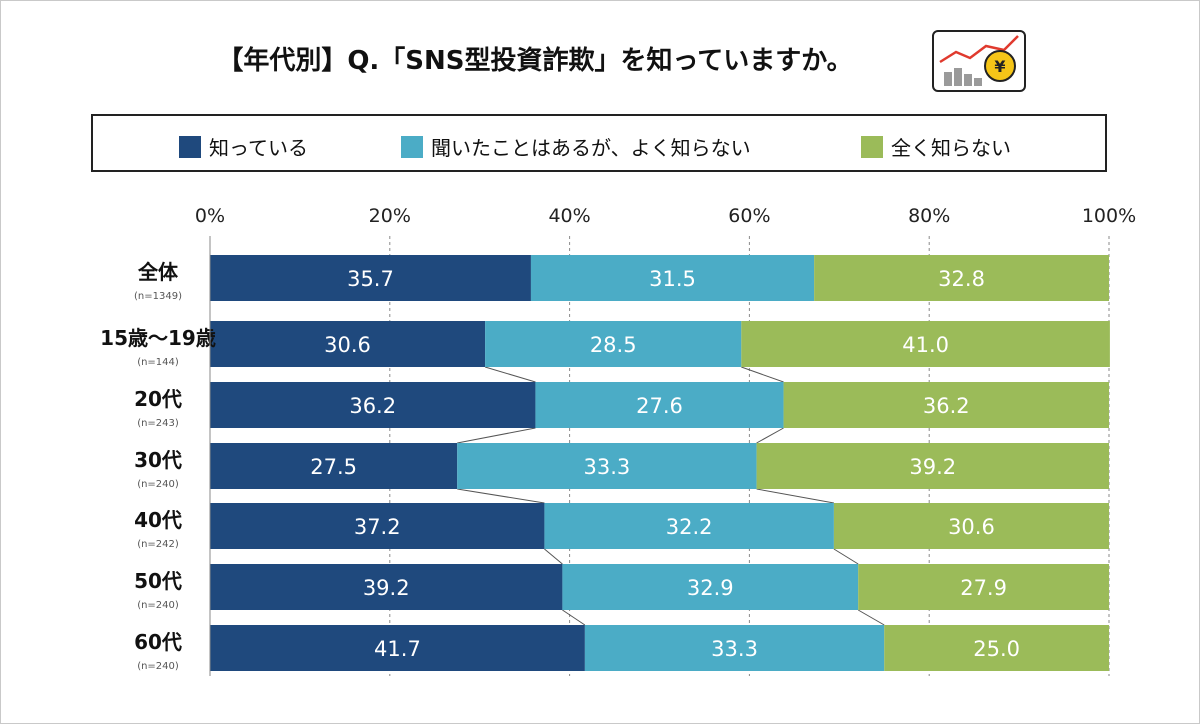  What do you see at coordinates (569, 216) in the screenshot?
I see `x-tick-label: 40%` at bounding box center [569, 216].